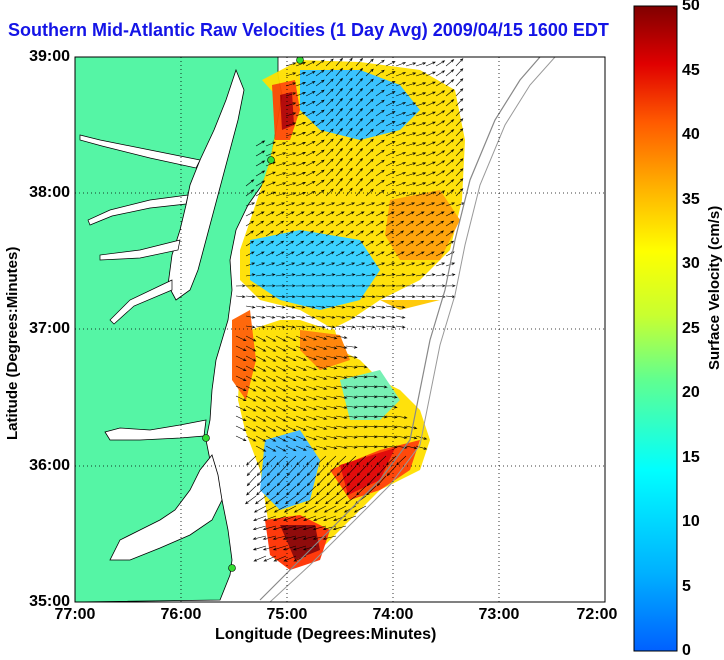 The width and height of the screenshot is (724, 660). I want to click on y-tick-label: 38:00, so click(49, 192).